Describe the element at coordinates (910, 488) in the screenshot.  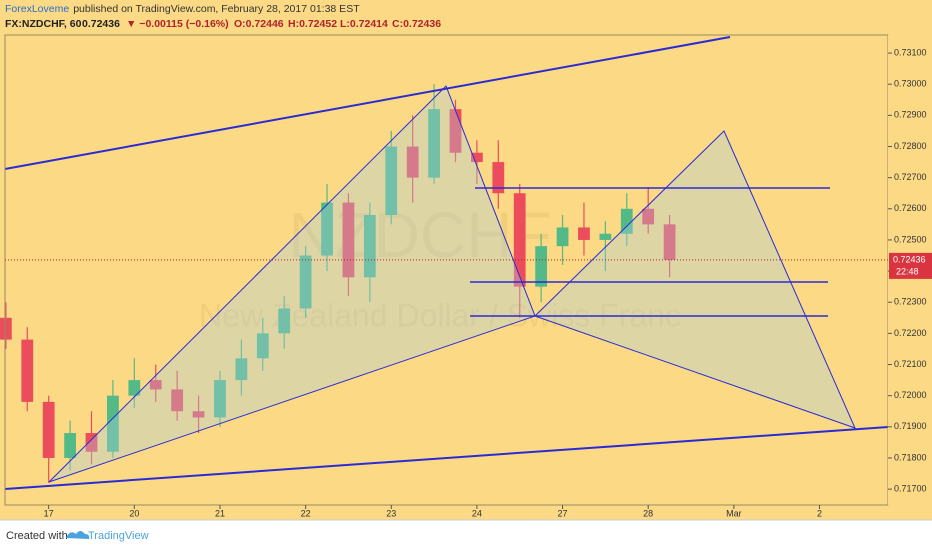
I see `y-tick-label: 0.71700` at that location.